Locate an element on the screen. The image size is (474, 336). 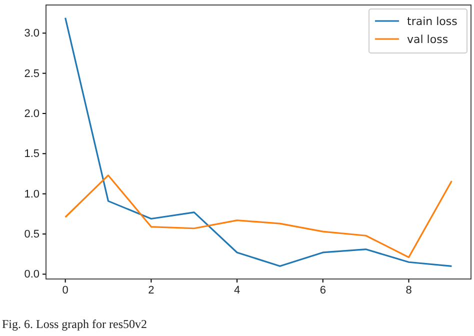
y-tick-label: 1.5 is located at coordinates (32, 154).